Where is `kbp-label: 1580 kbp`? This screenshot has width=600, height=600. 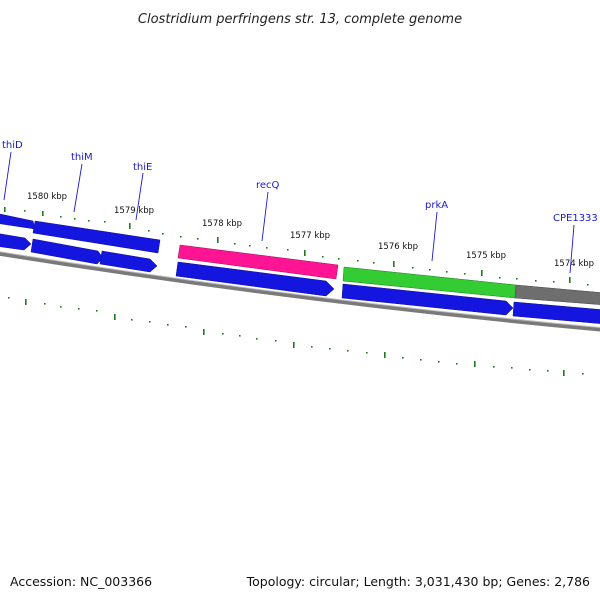
kbp-label: 1580 kbp is located at coordinates (47, 197).